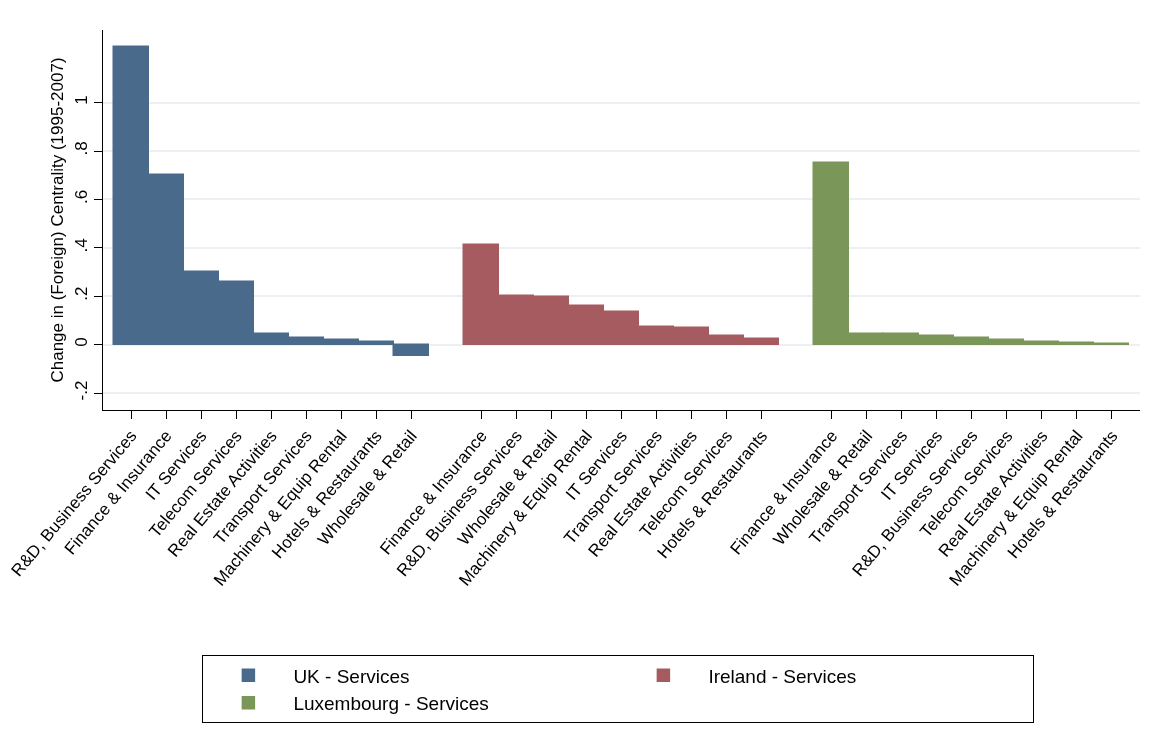  What do you see at coordinates (57, 220) in the screenshot?
I see `y-axis-title: Change in (Foreign) Centrality (1995-2007)` at bounding box center [57, 220].